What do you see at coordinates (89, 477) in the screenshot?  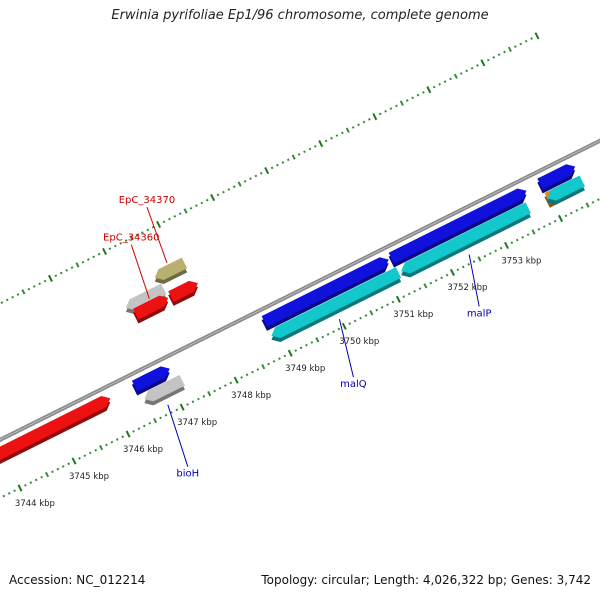 I see `tick-label: 3745 kbp` at bounding box center [89, 477].